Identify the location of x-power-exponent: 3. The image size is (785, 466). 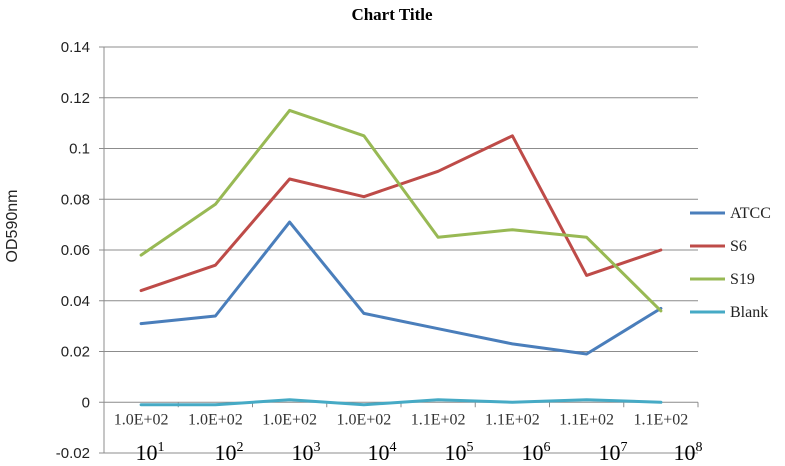
(317, 447).